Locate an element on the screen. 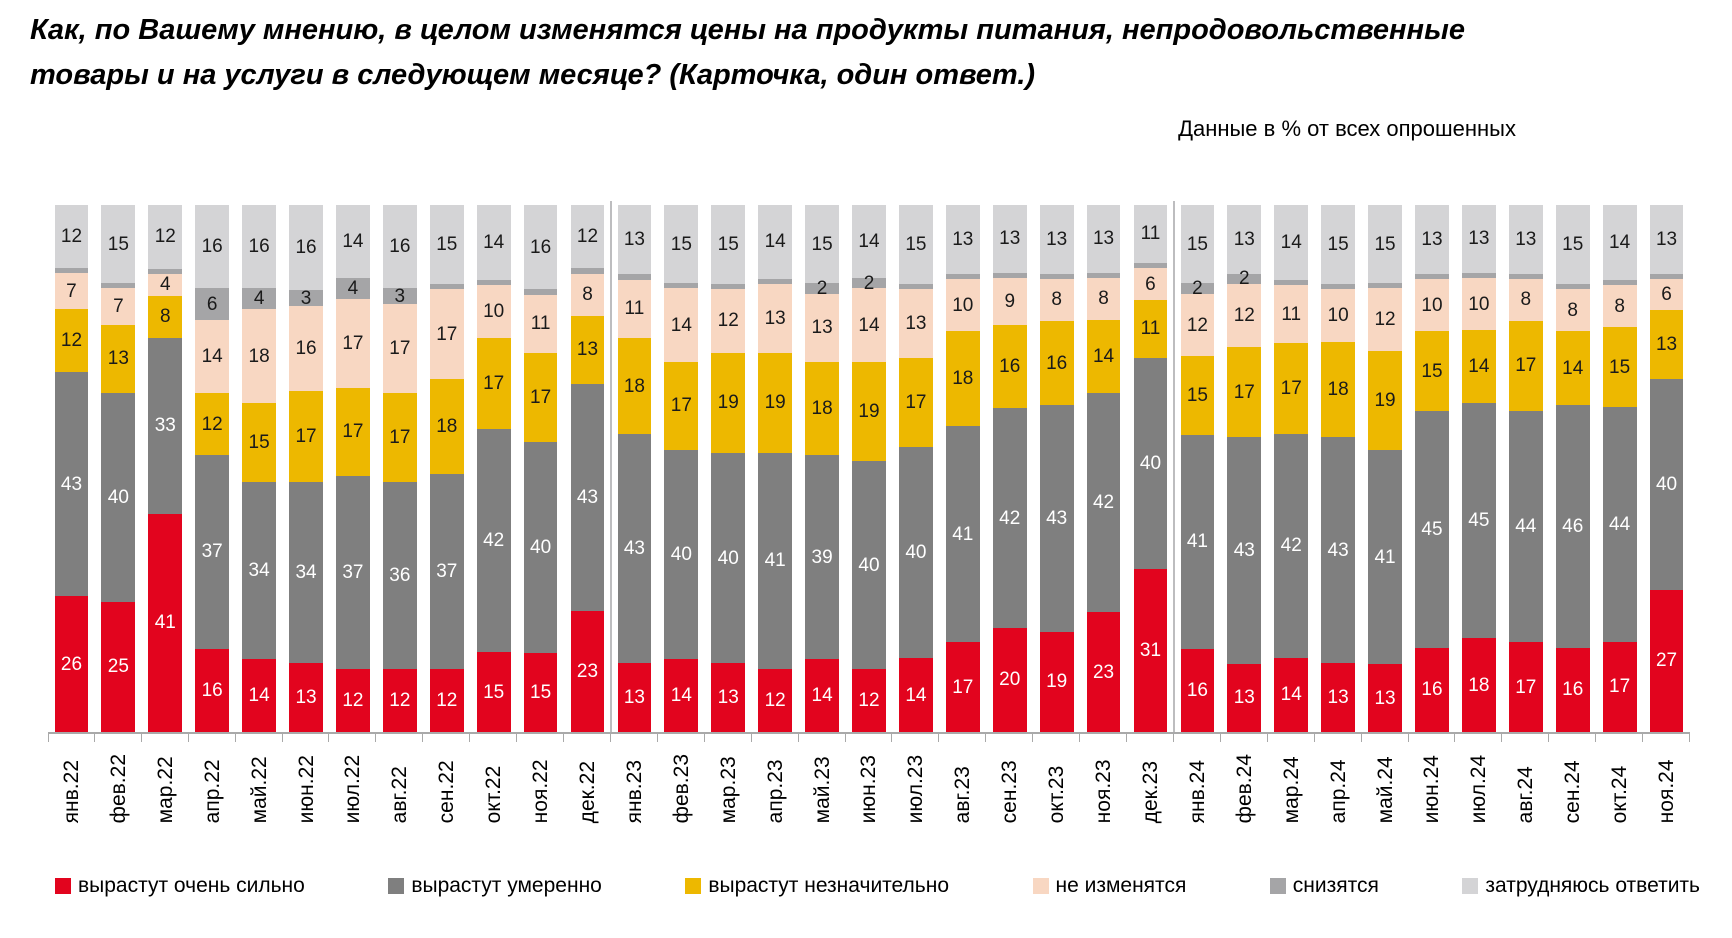 The height and width of the screenshot is (938, 1732). x-axis-label: мар.23 is located at coordinates (728, 790).